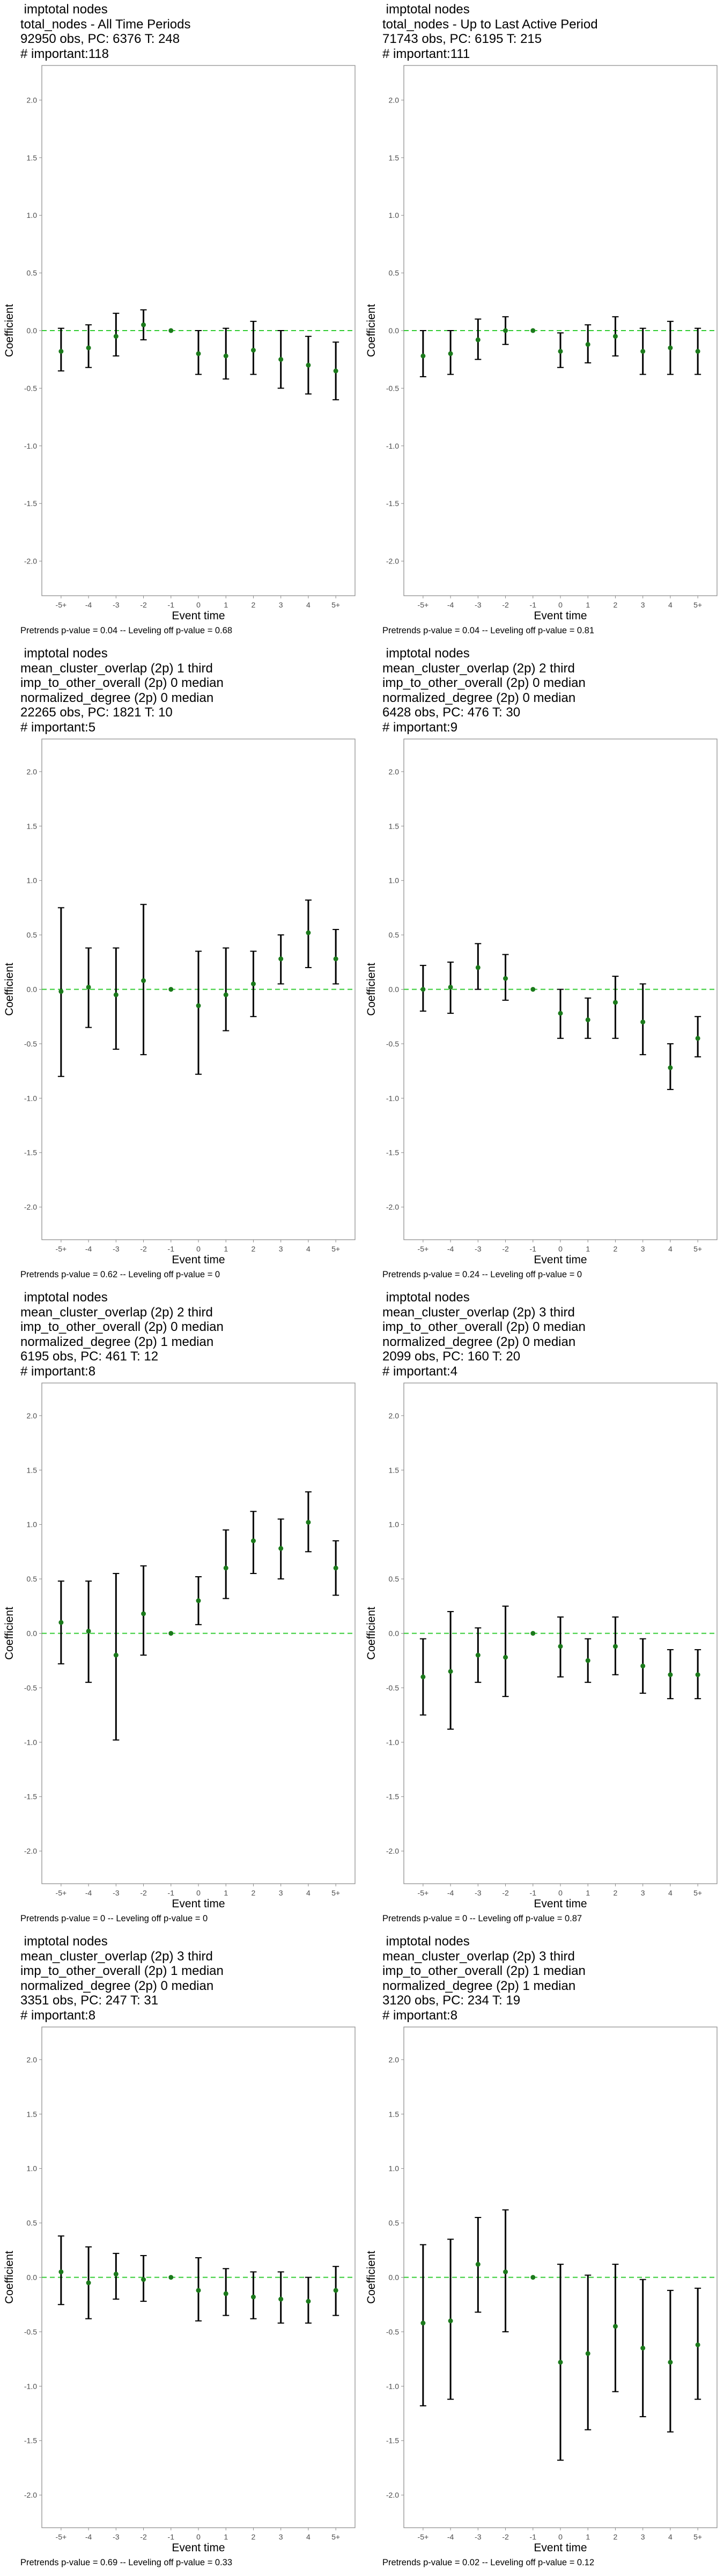 This screenshot has width=724, height=2576. Describe the element at coordinates (490, 24) in the screenshot. I see `title-line: total_nodes - Up to Last Active Period` at that location.